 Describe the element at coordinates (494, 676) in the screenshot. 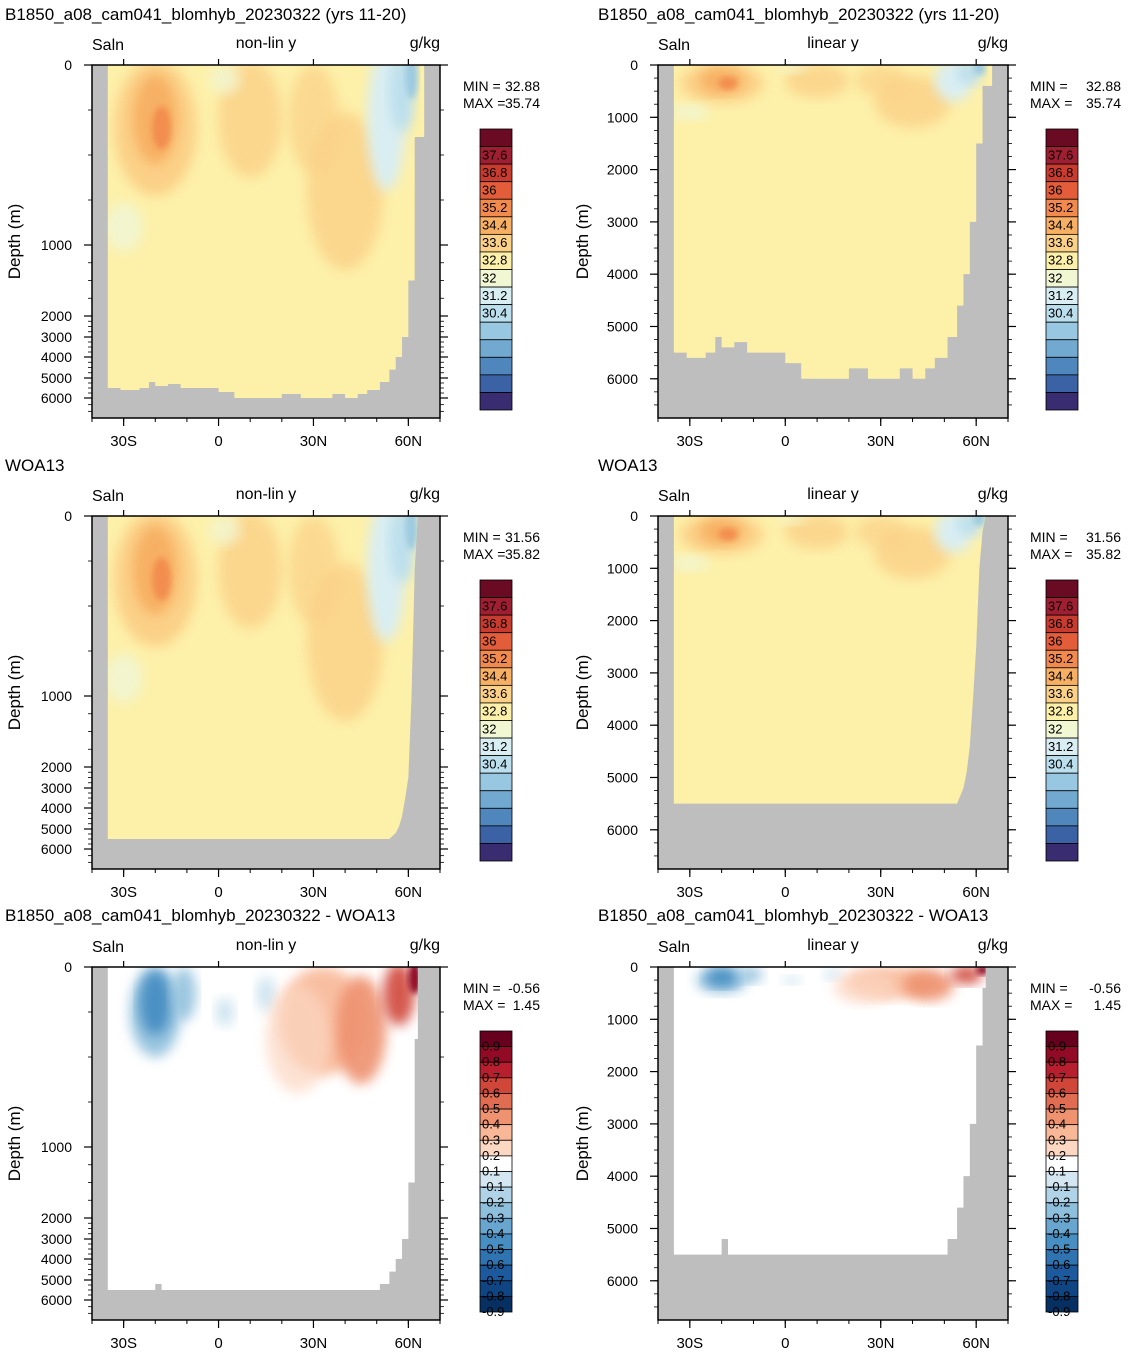

I see `colorbar-tick-label: 34.4` at that location.